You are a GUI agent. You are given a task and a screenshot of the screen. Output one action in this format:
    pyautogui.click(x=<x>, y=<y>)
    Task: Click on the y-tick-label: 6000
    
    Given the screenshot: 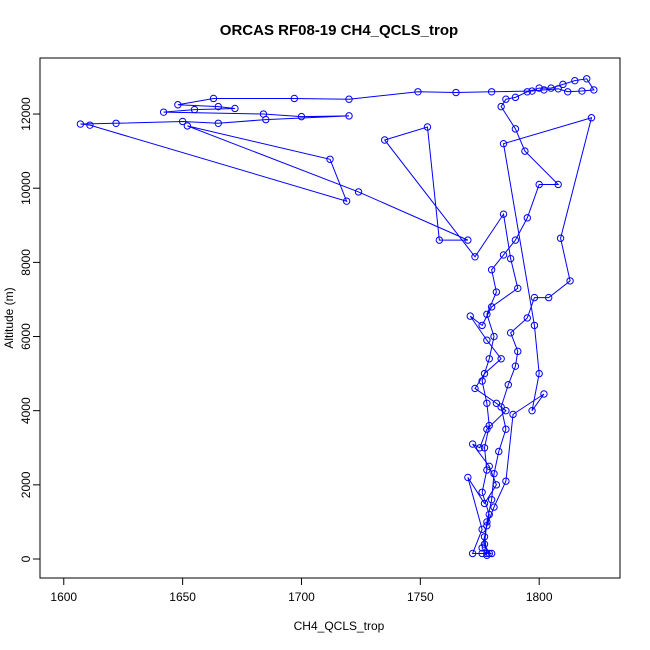 What is the action you would take?
    pyautogui.click(x=26, y=336)
    